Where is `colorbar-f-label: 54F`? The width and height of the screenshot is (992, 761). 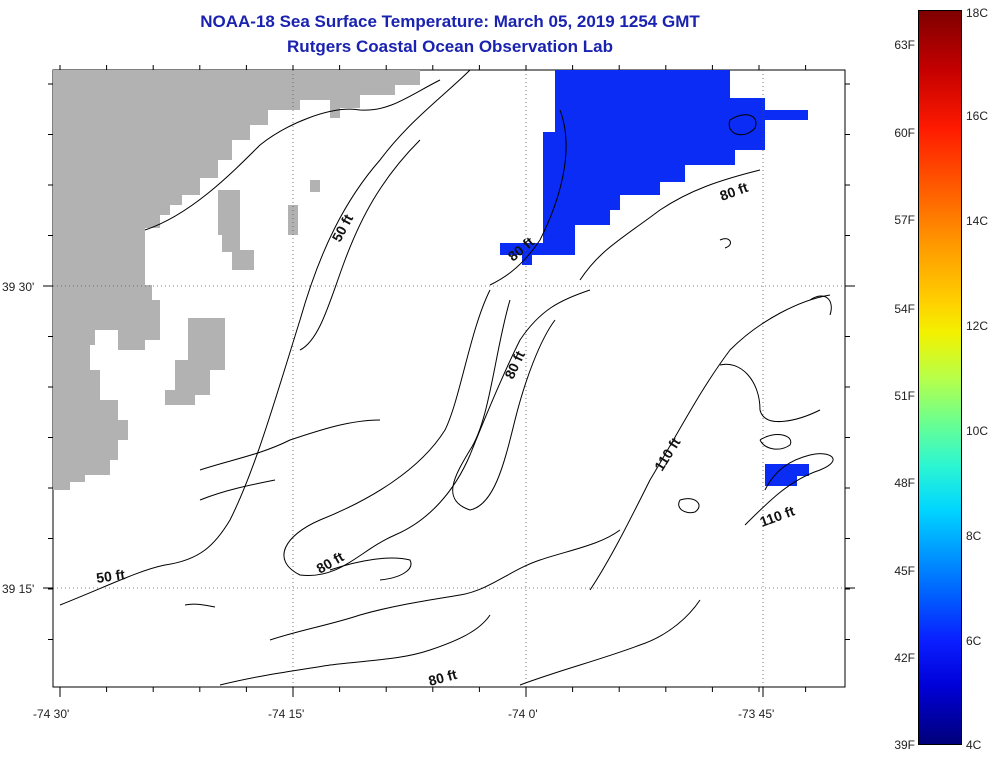
colorbar-f-label: 54F is located at coordinates (904, 309).